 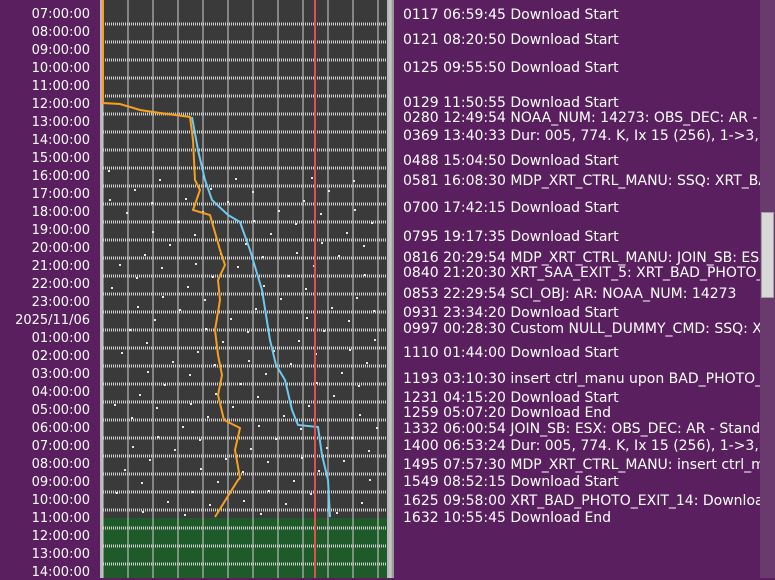 I want to click on event-item: 1632 10:55:45 Download End, so click(x=507, y=518).